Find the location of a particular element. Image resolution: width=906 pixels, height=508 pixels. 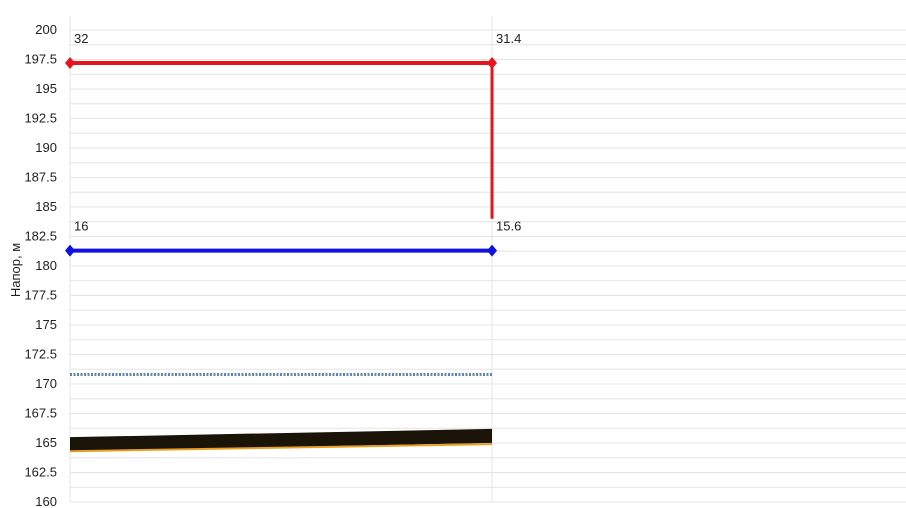

y-tick-label: 200 is located at coordinates (46, 29).